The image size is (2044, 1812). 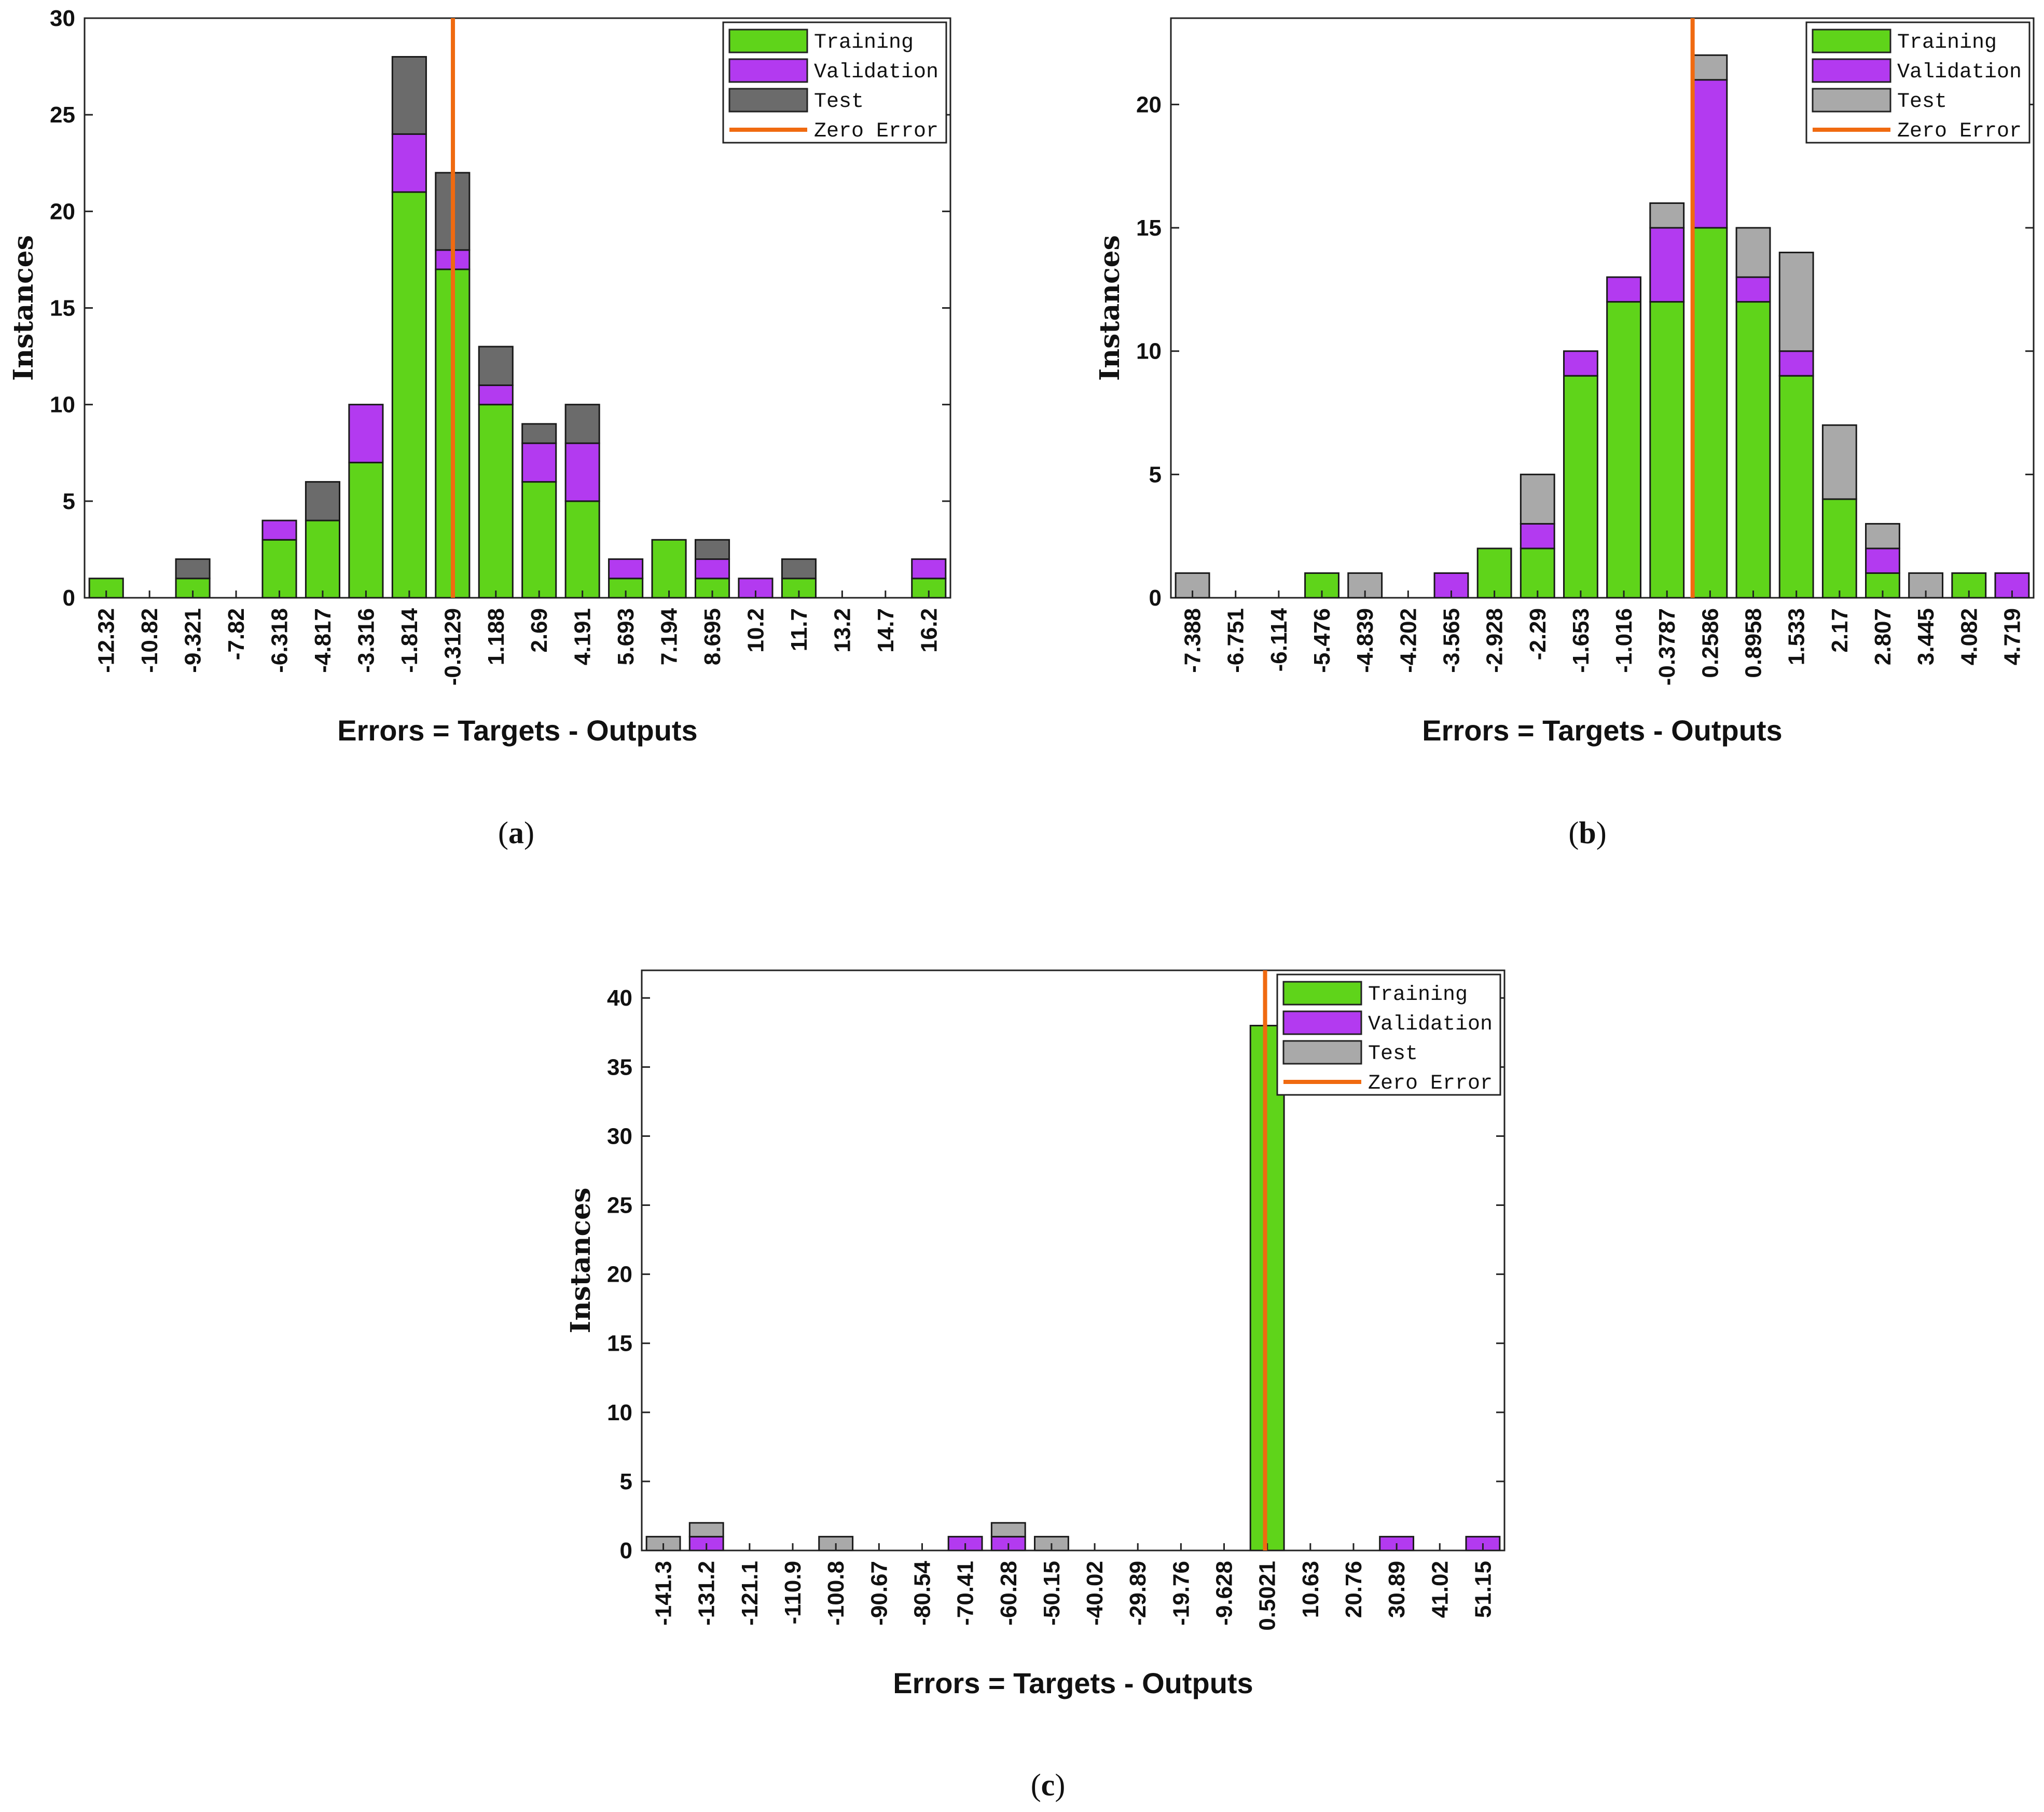 I want to click on x-tick-label: -4.839, so click(x=1365, y=640).